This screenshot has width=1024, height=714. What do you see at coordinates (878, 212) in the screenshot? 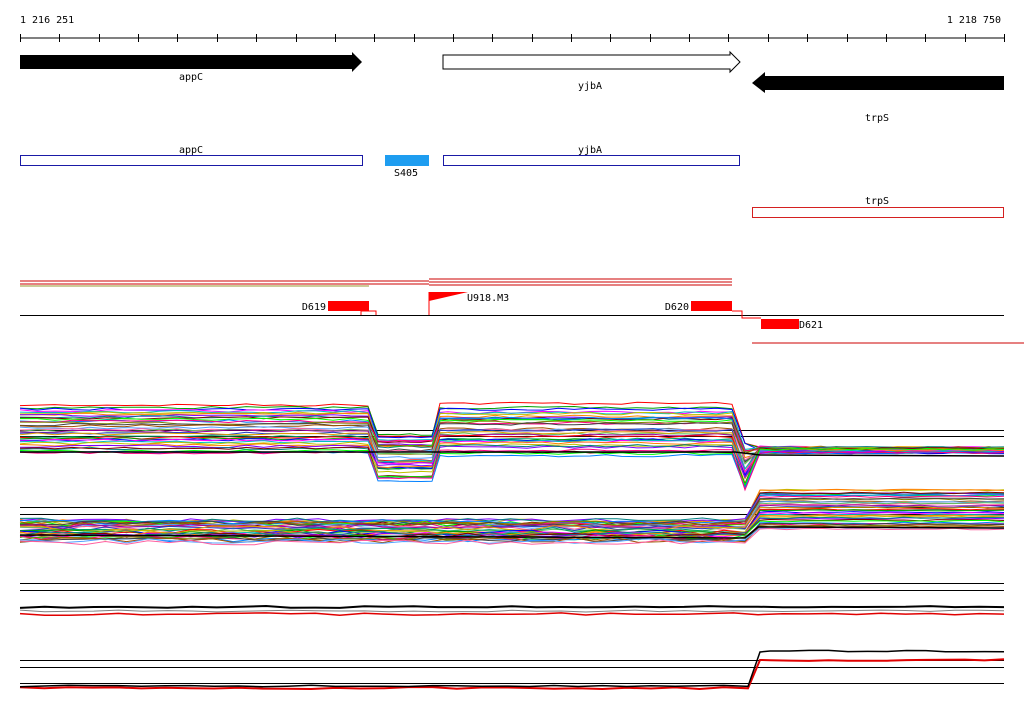
I see `feature-box-trpS` at bounding box center [878, 212].